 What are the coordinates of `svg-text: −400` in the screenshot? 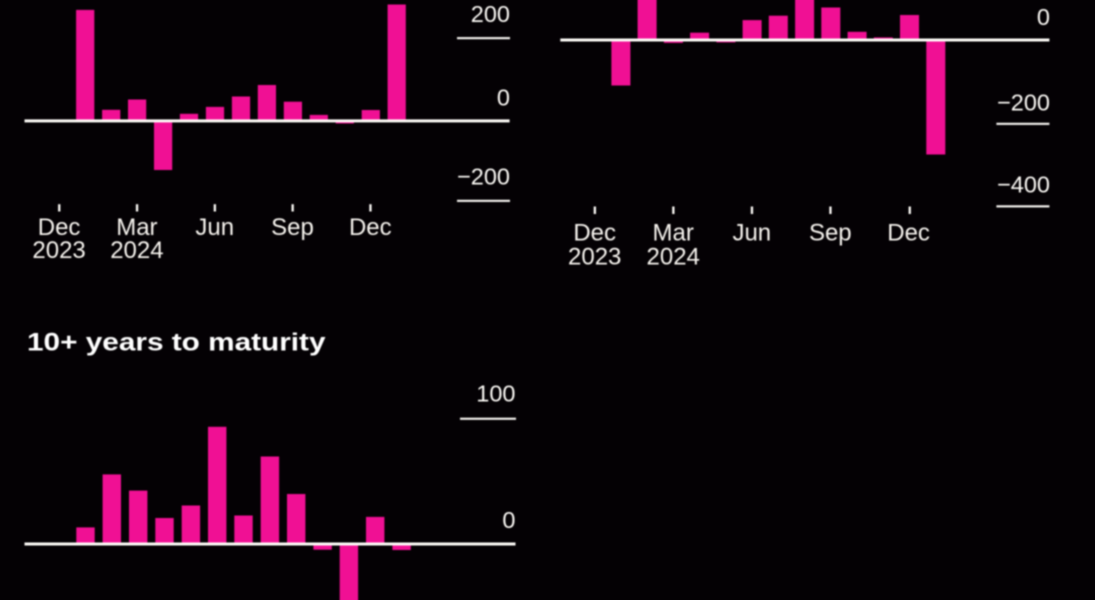 It's located at (1023, 185).